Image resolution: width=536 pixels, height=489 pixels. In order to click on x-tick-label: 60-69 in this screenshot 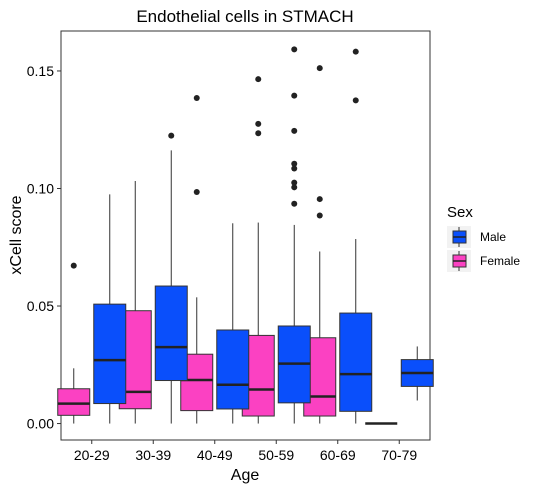, I will do `click(338, 455)`.